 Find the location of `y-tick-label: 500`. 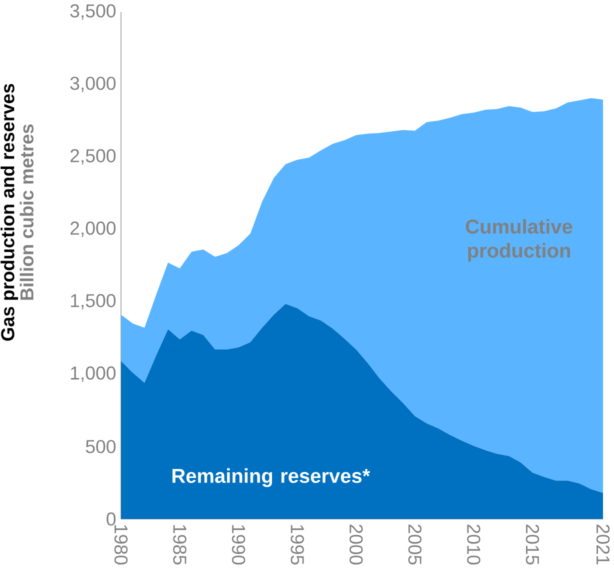

y-tick-label: 500 is located at coordinates (101, 447).